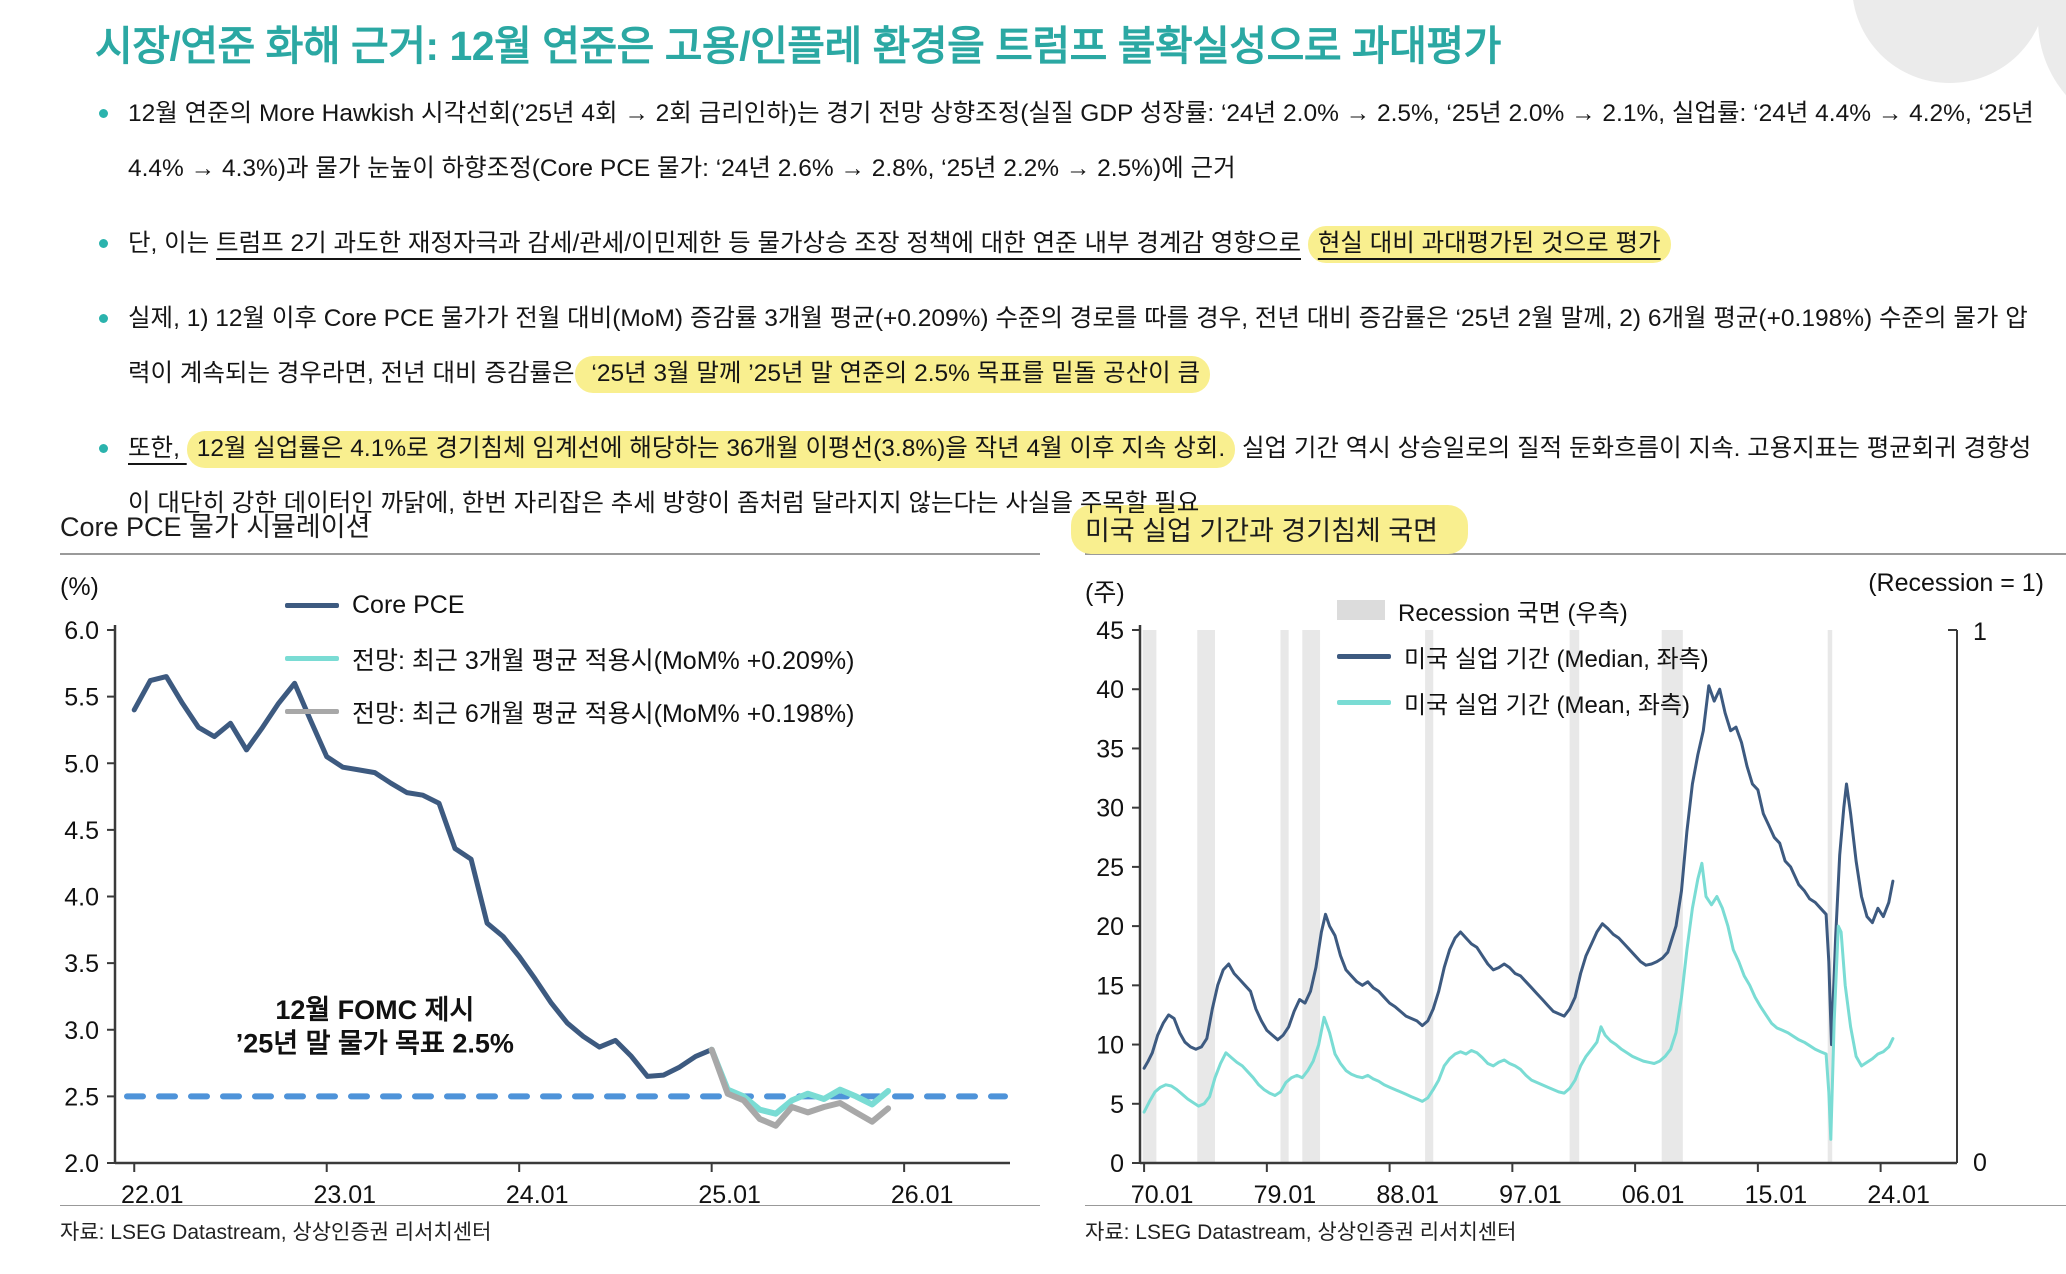  I want to click on svg-text: 2.0, so click(81, 1164).